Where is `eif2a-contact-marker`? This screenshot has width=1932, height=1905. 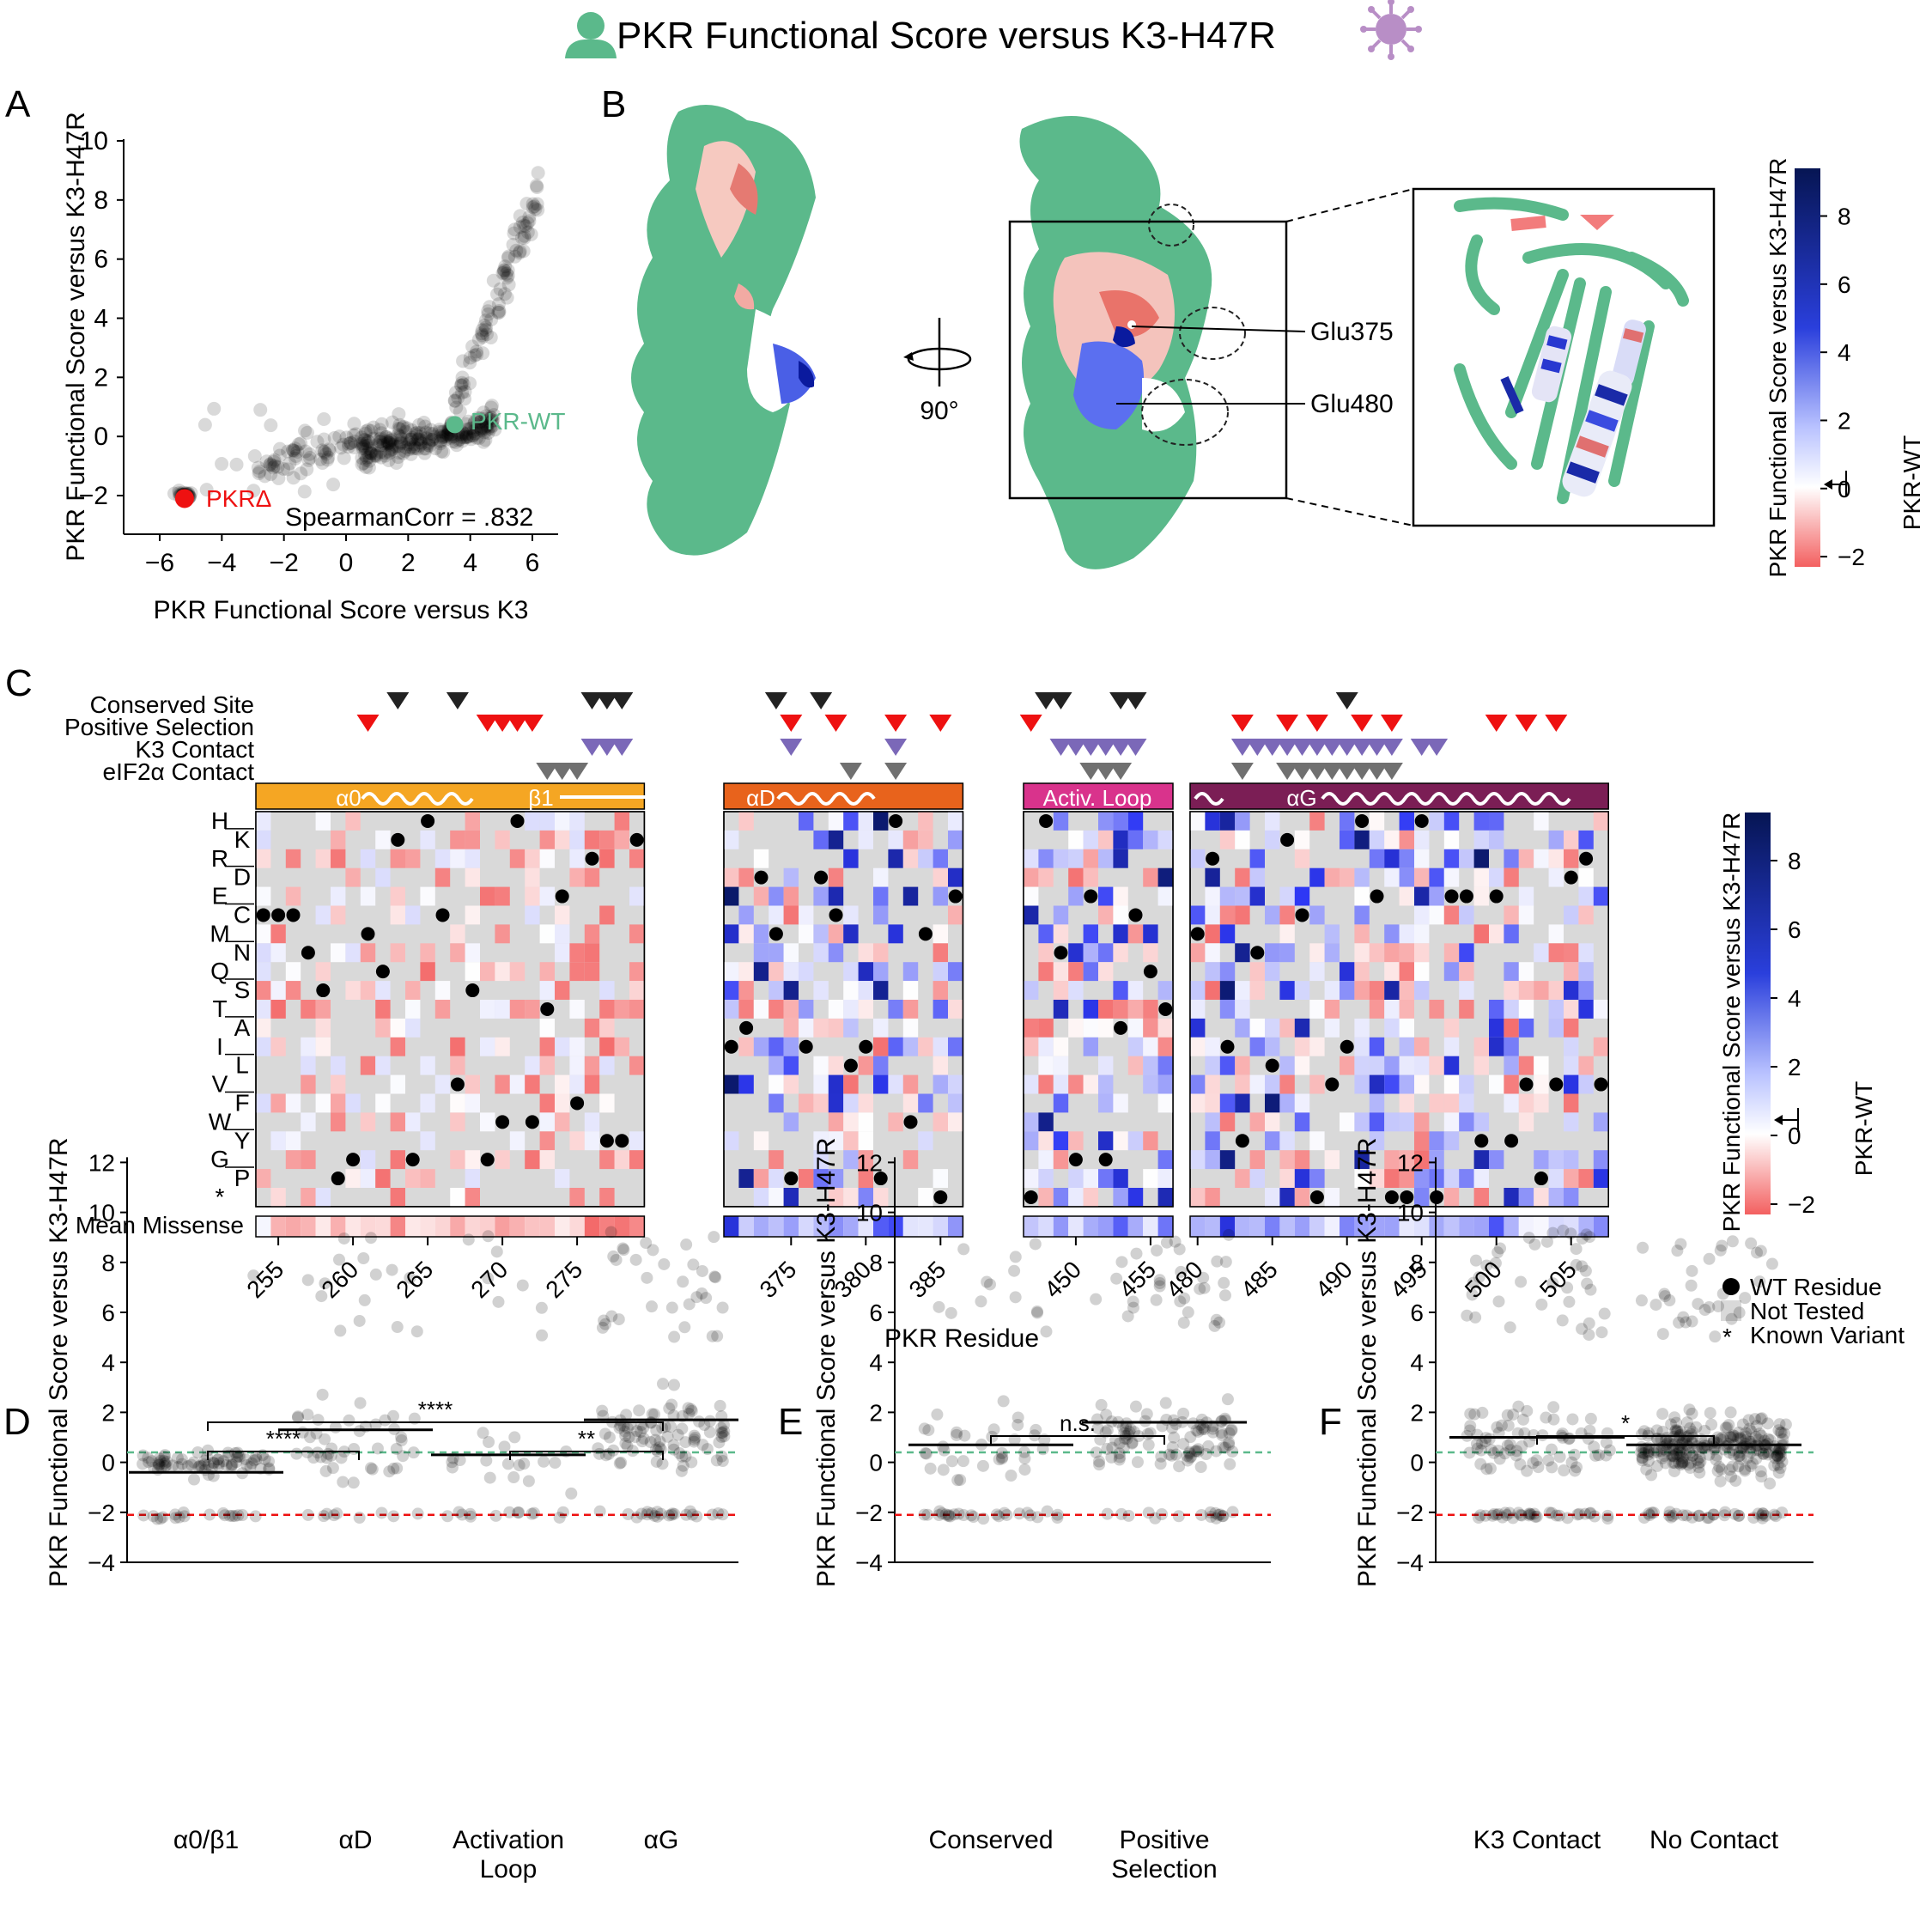 eif2a-contact-marker is located at coordinates (1121, 771).